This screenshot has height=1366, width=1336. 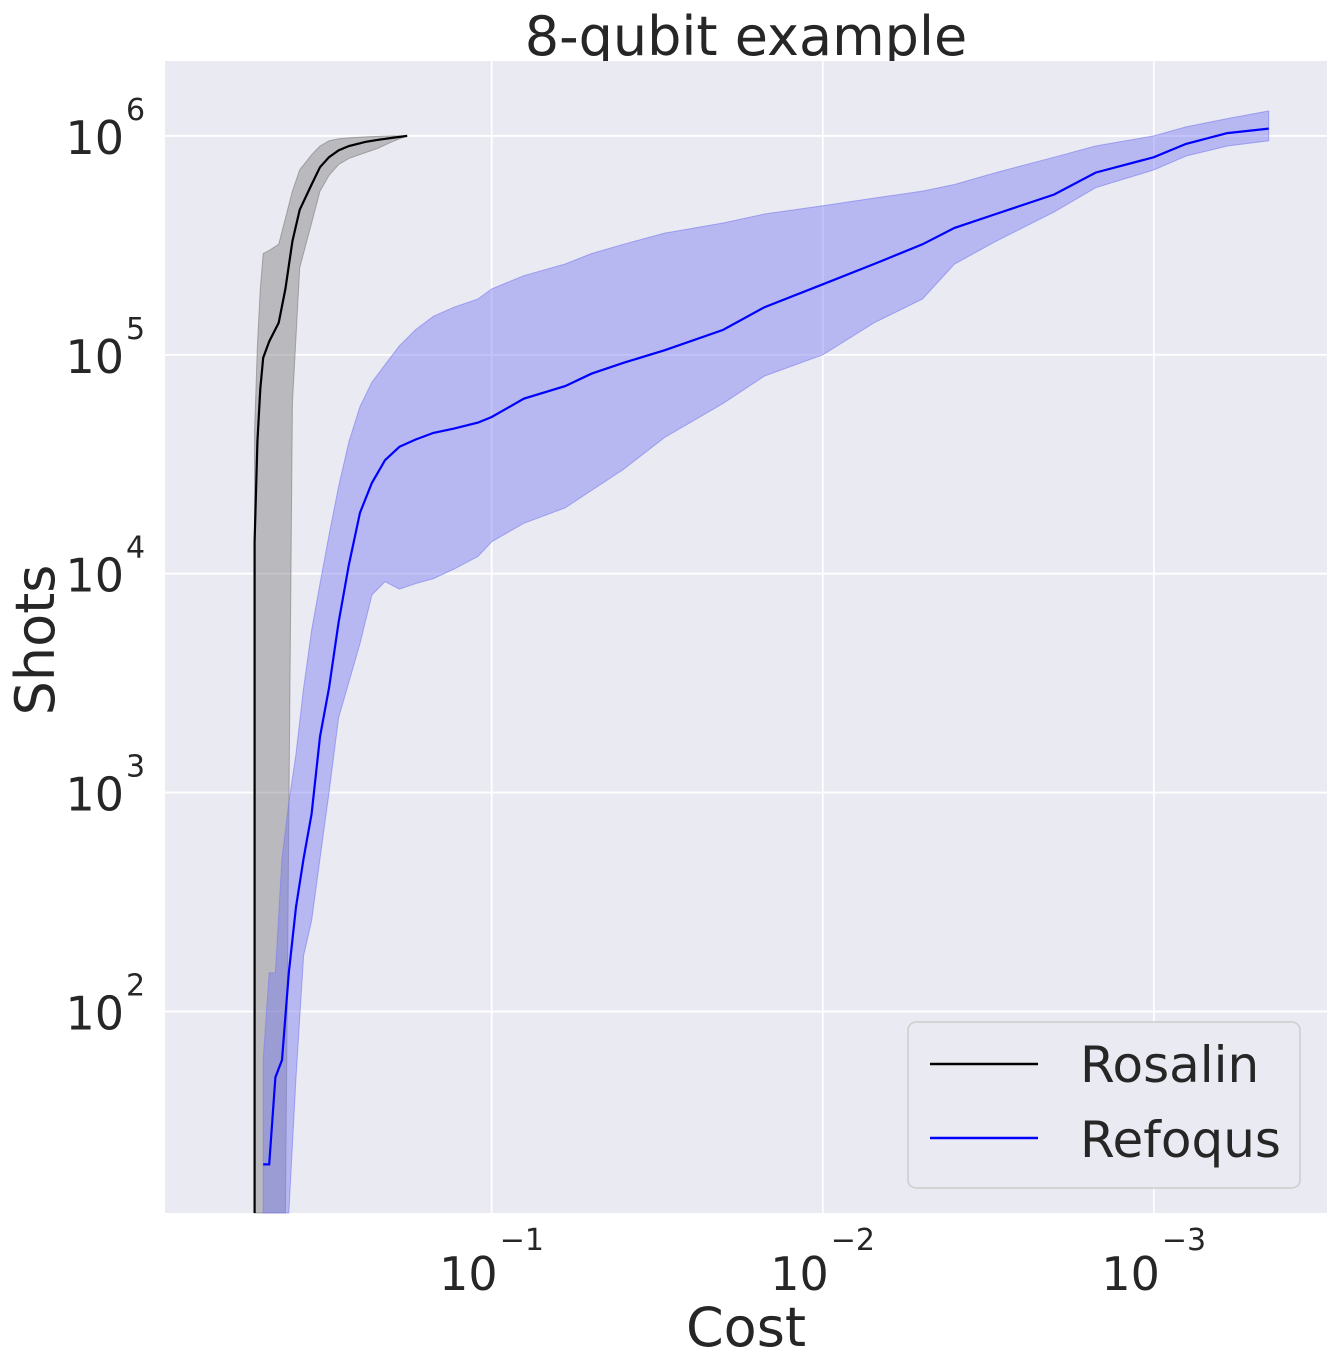 I want to click on x-tick-labels: 10−110−210−3, so click(x=822, y=1262).